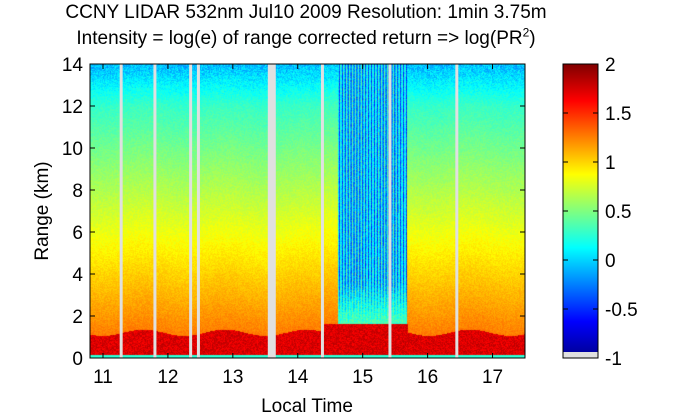 Image resolution: width=700 pixels, height=420 pixels. Describe the element at coordinates (362, 377) in the screenshot. I see `x-tick-label: 15` at that location.